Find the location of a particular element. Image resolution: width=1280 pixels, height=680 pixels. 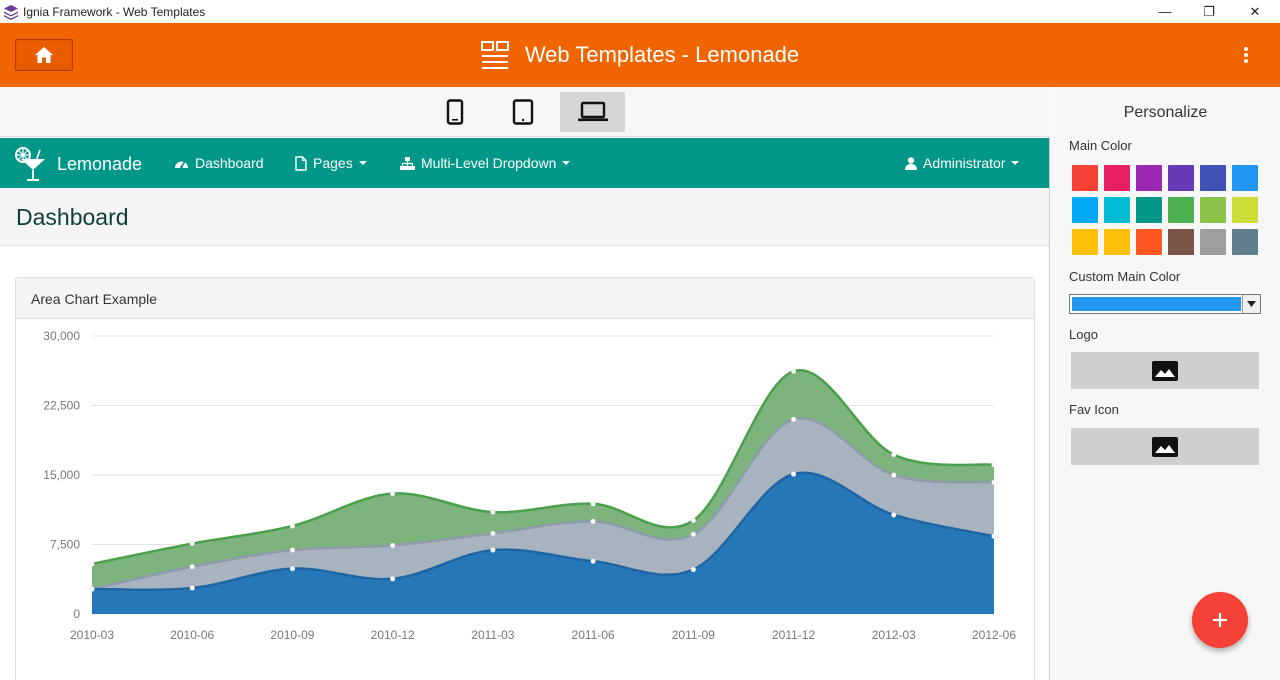

custom-color-picker is located at coordinates (1165, 304).